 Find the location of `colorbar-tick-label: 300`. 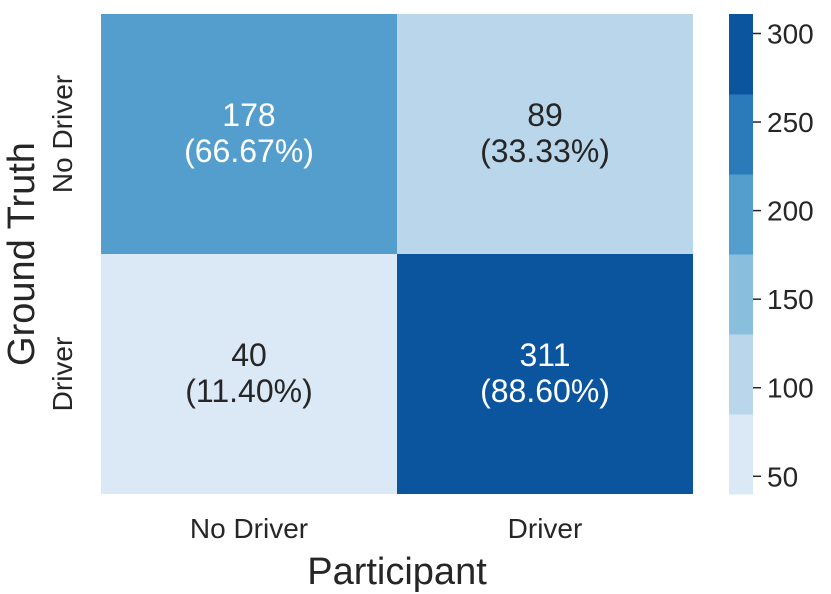

colorbar-tick-label: 300 is located at coordinates (790, 33).